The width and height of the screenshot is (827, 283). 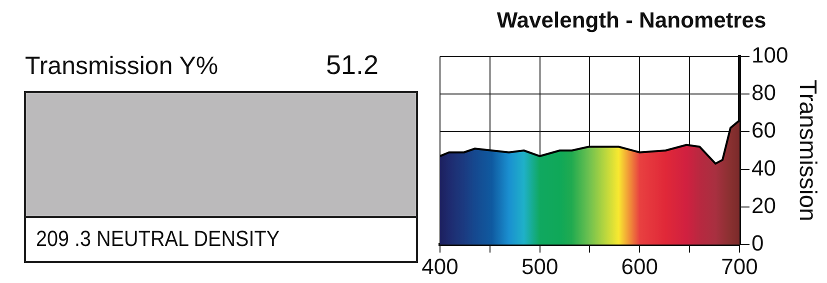 I want to click on y-tick-label: 60, so click(x=763, y=130).